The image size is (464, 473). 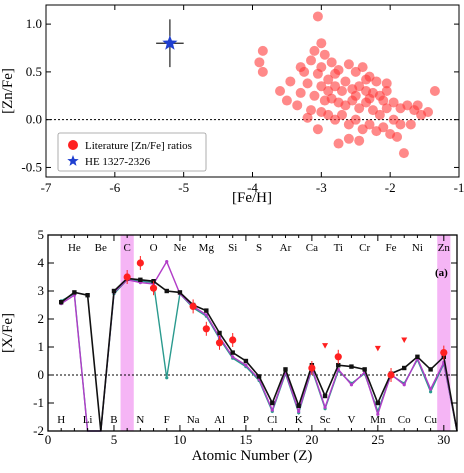 I want to click on abundance-x-tick-label: 30, so click(x=443, y=439).